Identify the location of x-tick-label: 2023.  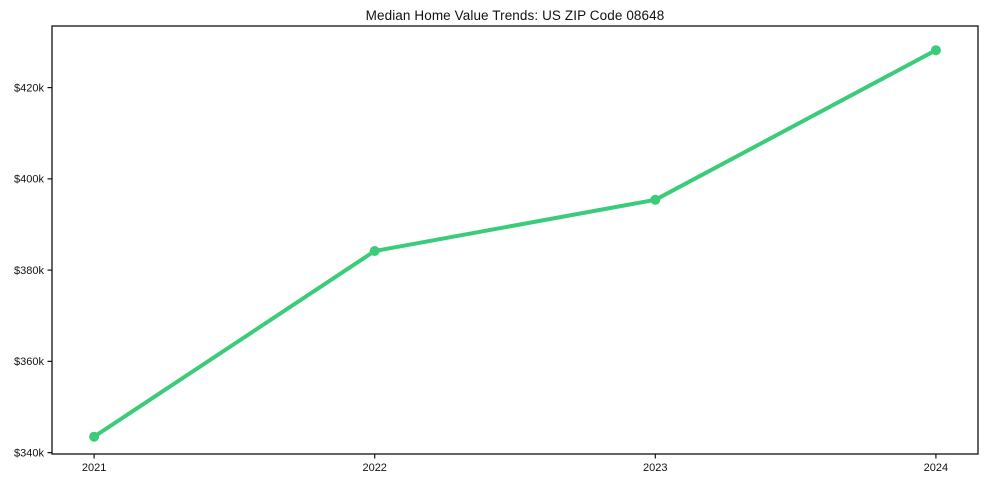
(655, 468).